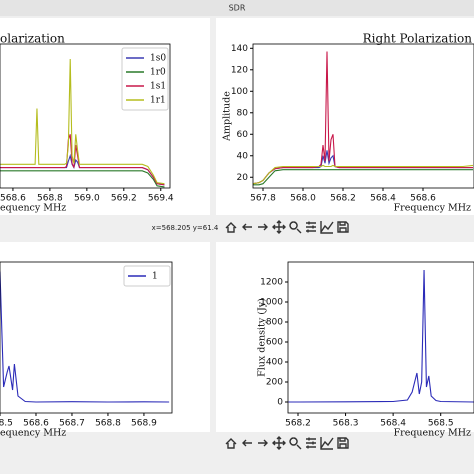 Image resolution: width=474 pixels, height=474 pixels. I want to click on x-tick-label: 567.8, so click(263, 199).